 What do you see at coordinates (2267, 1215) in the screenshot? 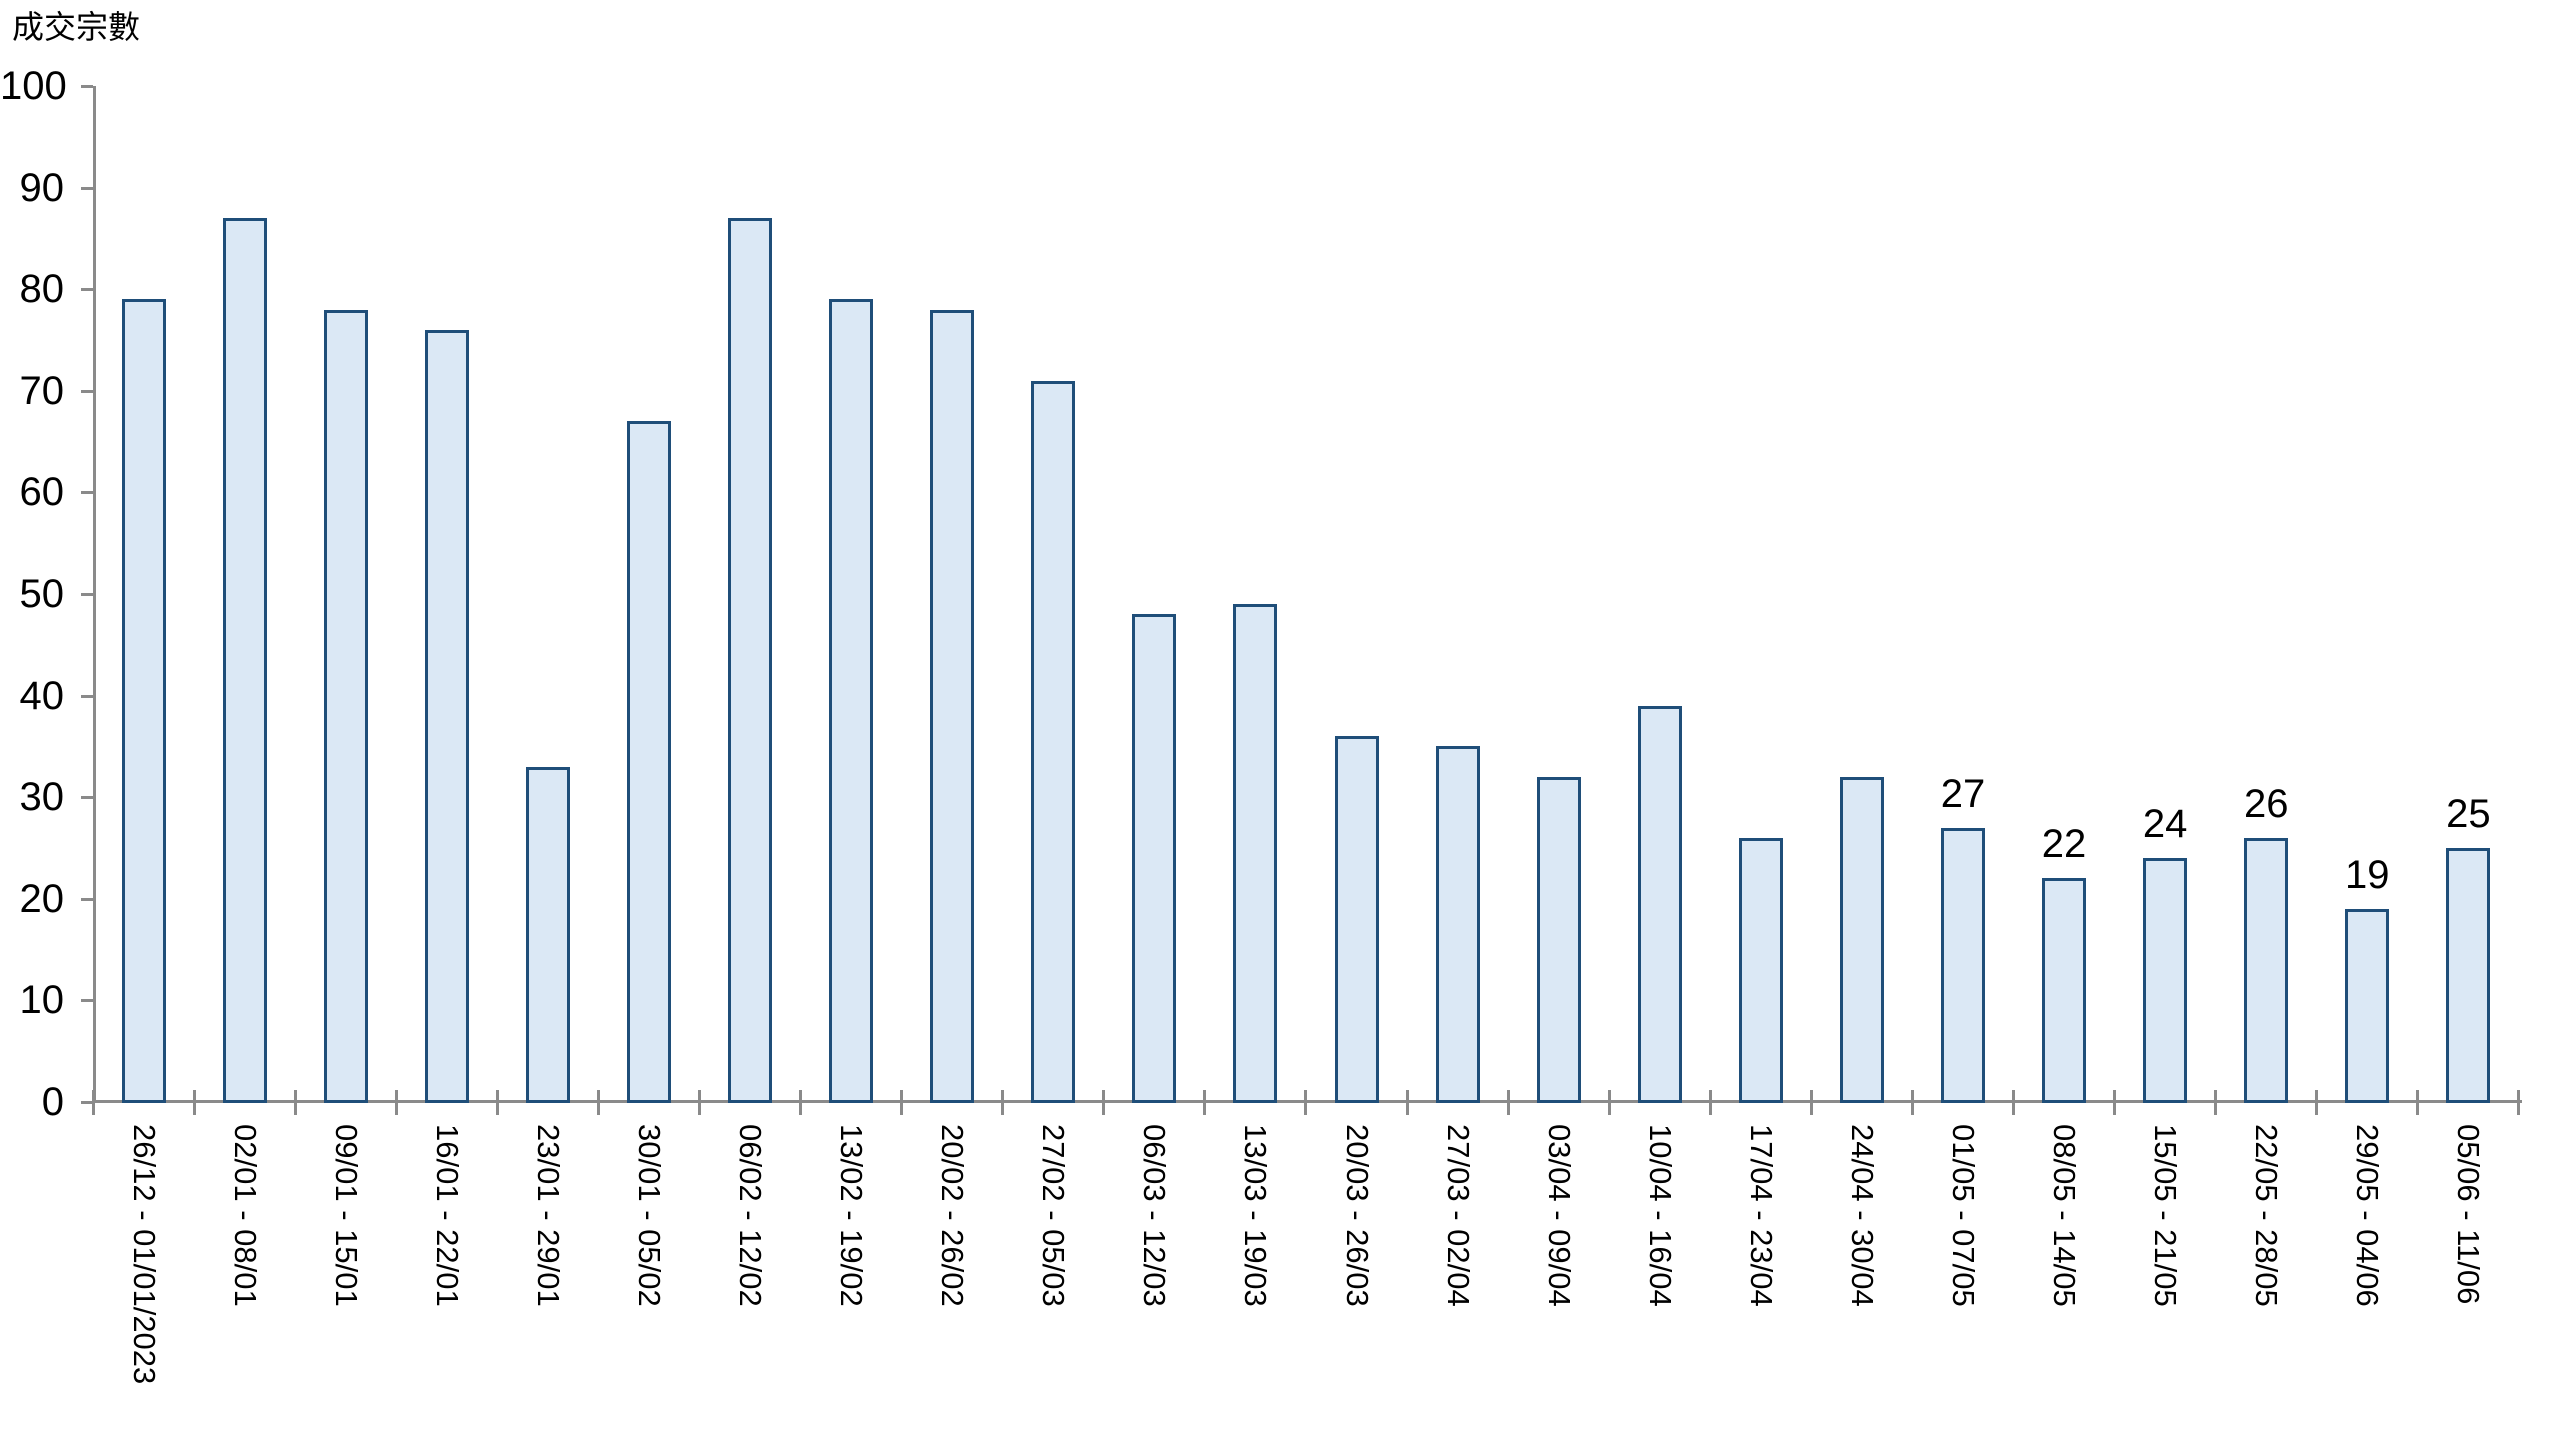
I see `x-axis-category-label: 22/05 - 28/05` at bounding box center [2267, 1215].